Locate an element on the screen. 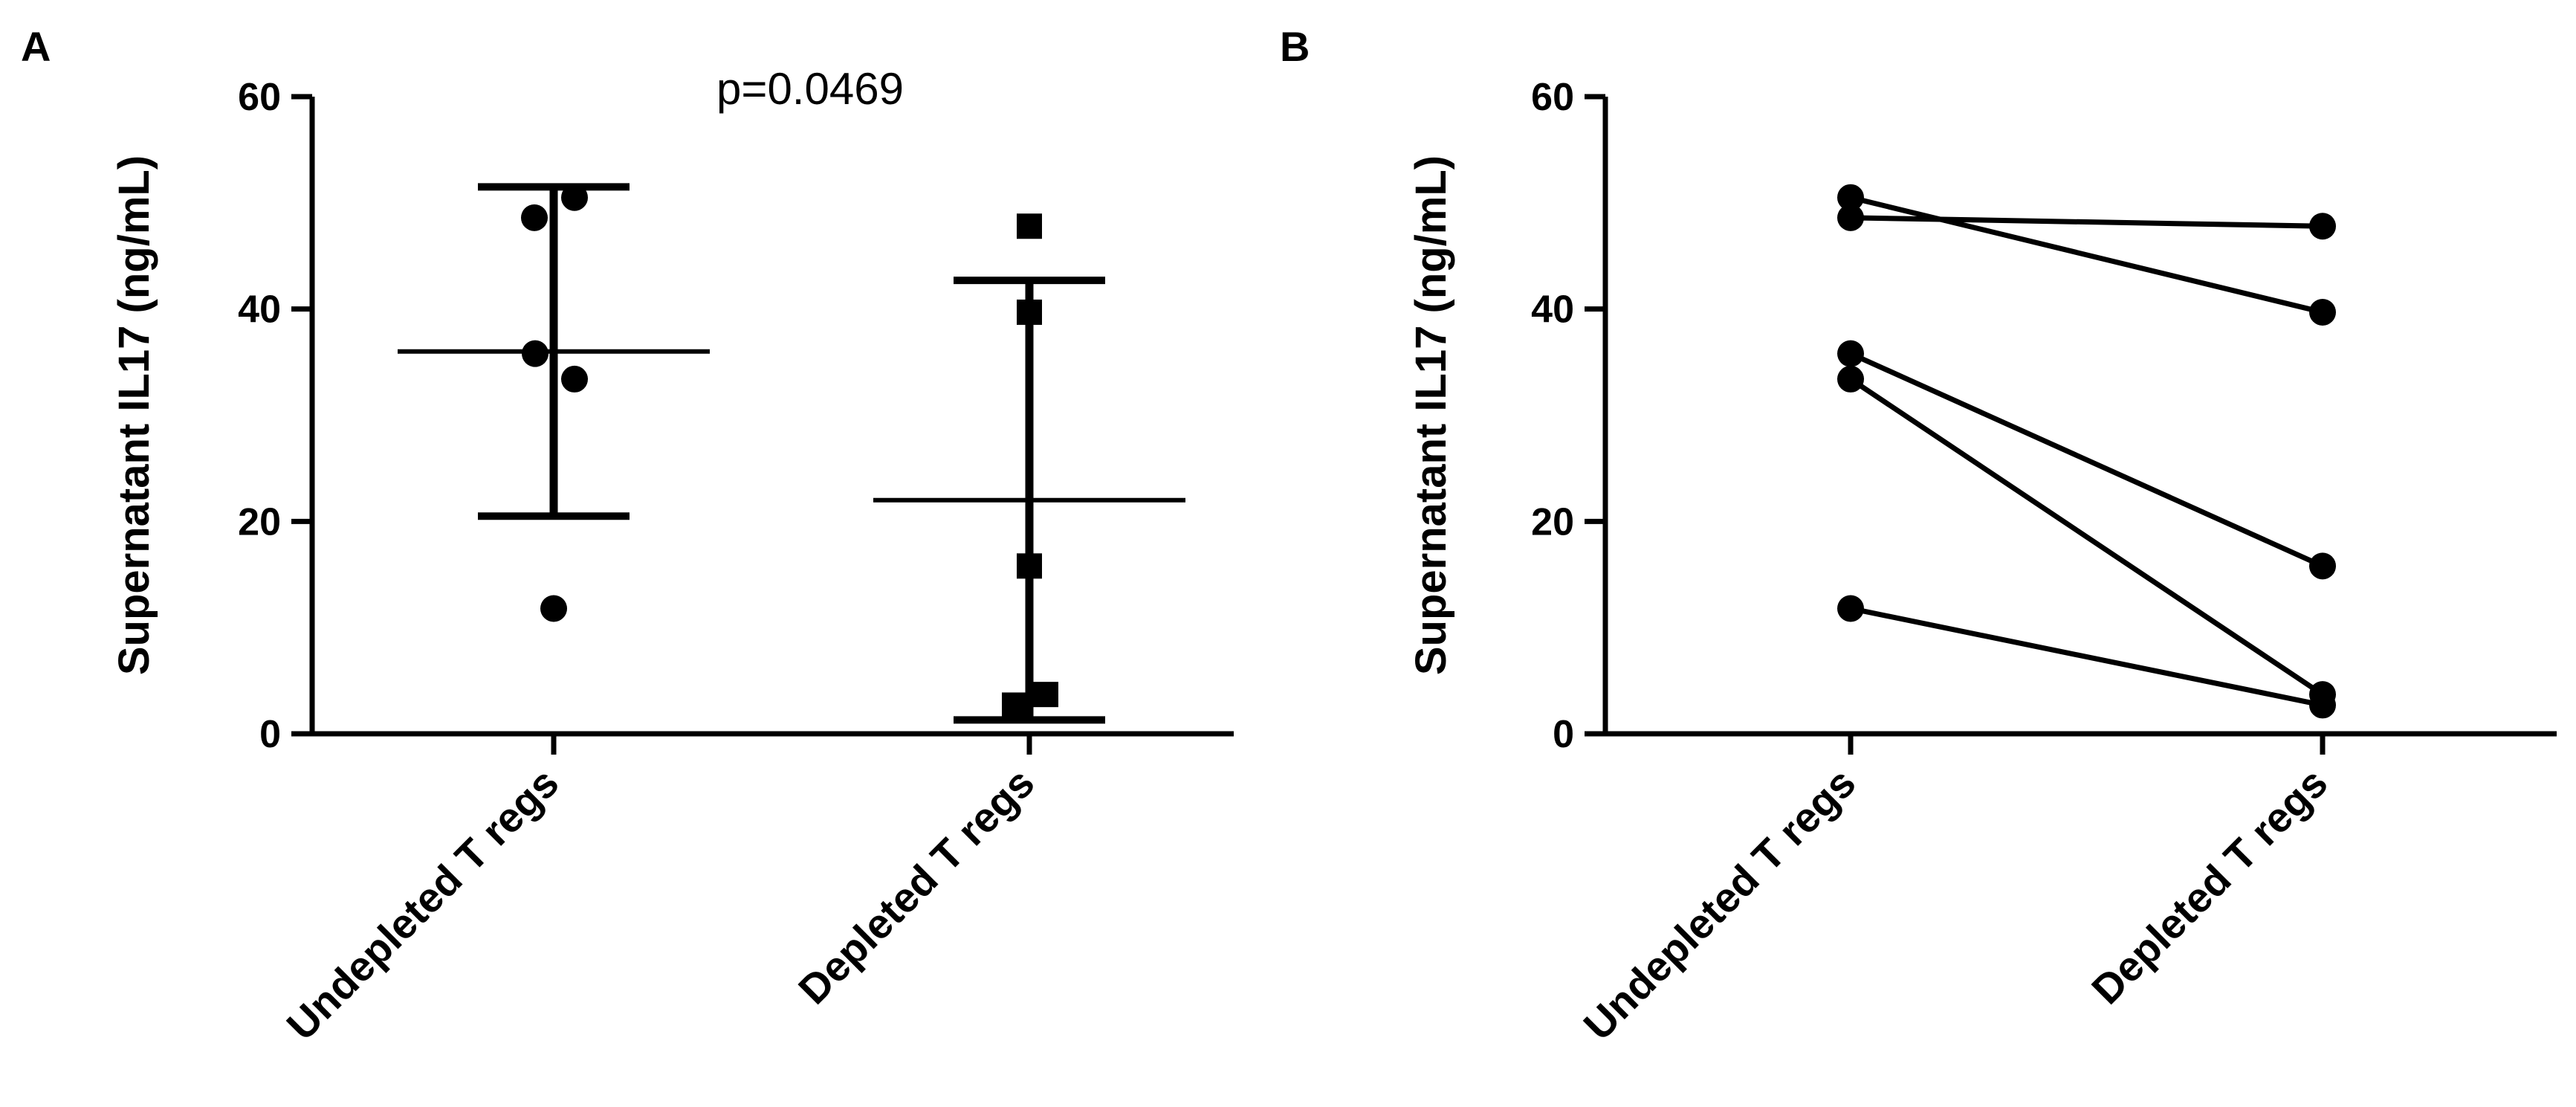 The width and height of the screenshot is (2576, 1107). p-value-annotation: p=0.0469 is located at coordinates (810, 89).